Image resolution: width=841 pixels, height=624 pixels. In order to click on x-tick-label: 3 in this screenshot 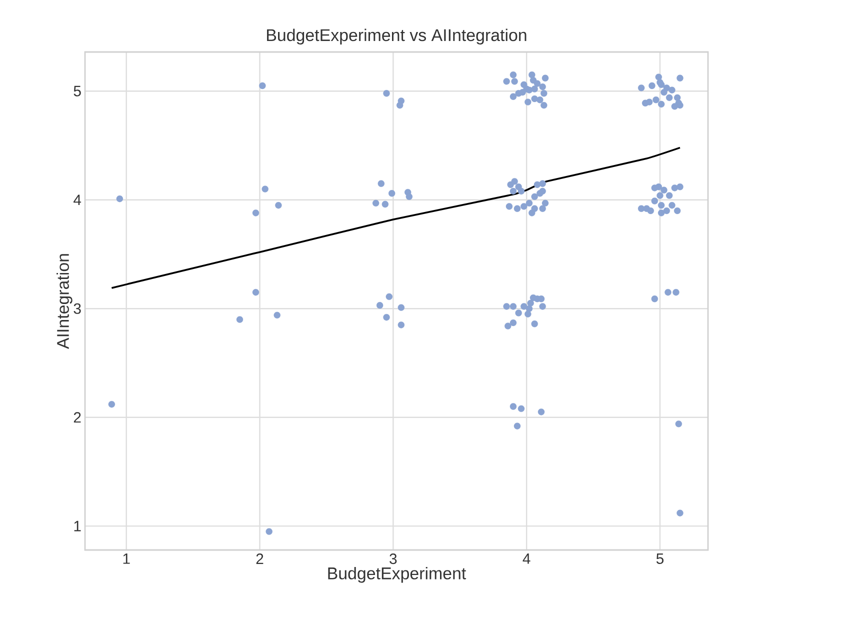, I will do `click(393, 559)`.